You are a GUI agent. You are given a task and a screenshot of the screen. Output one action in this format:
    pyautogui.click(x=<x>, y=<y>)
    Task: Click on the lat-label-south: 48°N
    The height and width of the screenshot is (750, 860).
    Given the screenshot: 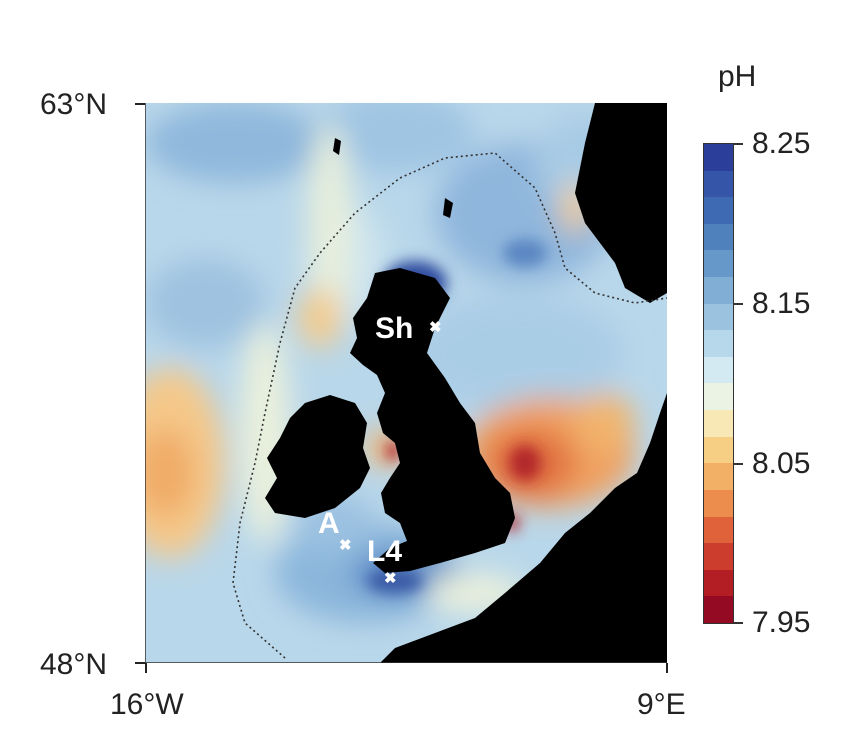 What is the action you would take?
    pyautogui.click(x=74, y=664)
    